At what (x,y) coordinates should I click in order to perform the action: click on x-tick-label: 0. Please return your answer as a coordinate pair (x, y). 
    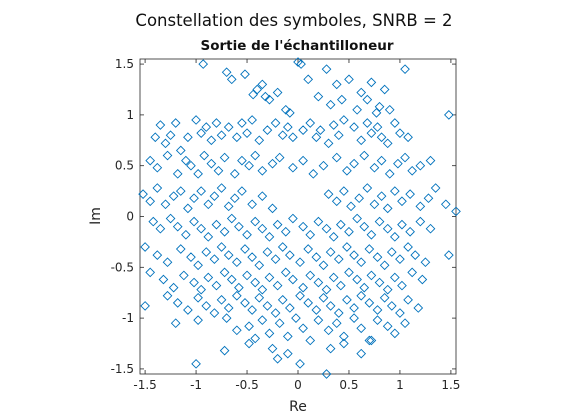
    Looking at the image, I should click on (298, 385).